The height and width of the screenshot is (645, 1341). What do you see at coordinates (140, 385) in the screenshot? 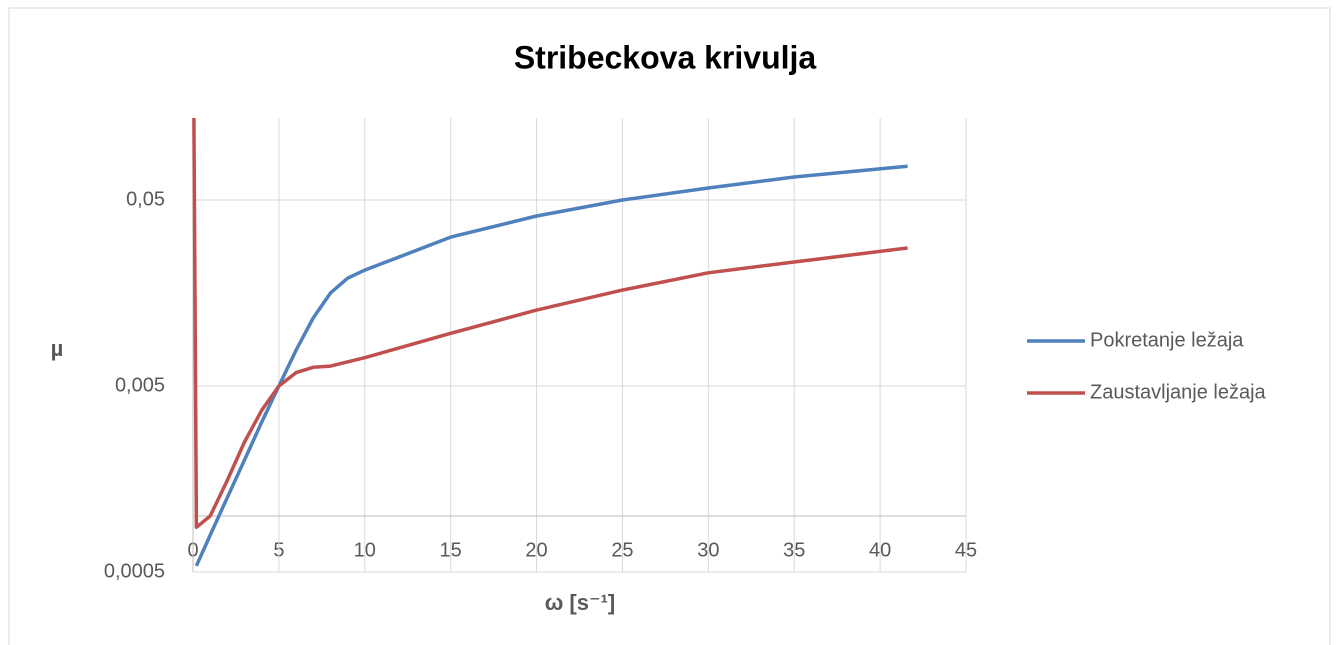
I see `y-tick-label: 0,005` at bounding box center [140, 385].